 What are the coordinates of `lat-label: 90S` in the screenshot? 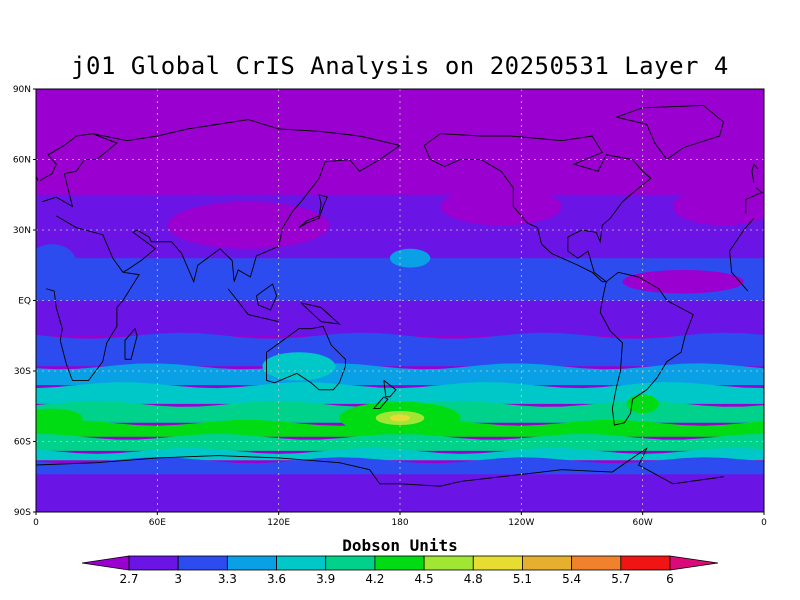 It's located at (22, 513).